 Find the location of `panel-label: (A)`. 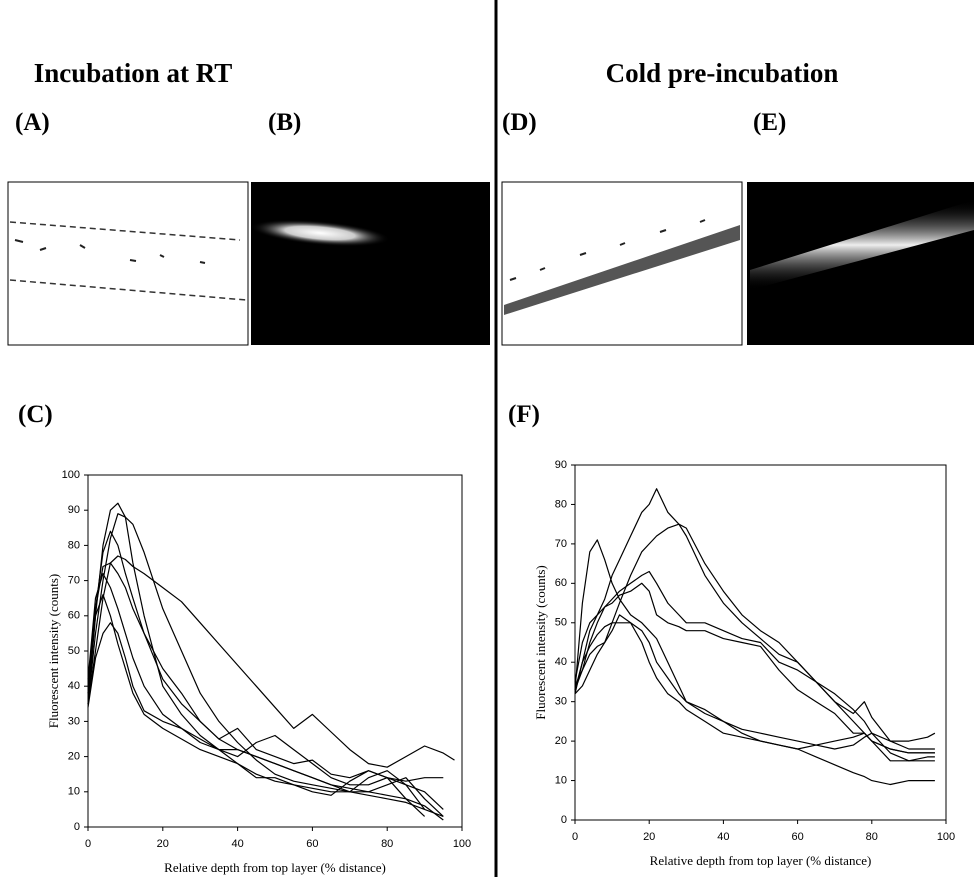

panel-label: (A) is located at coordinates (32, 122).